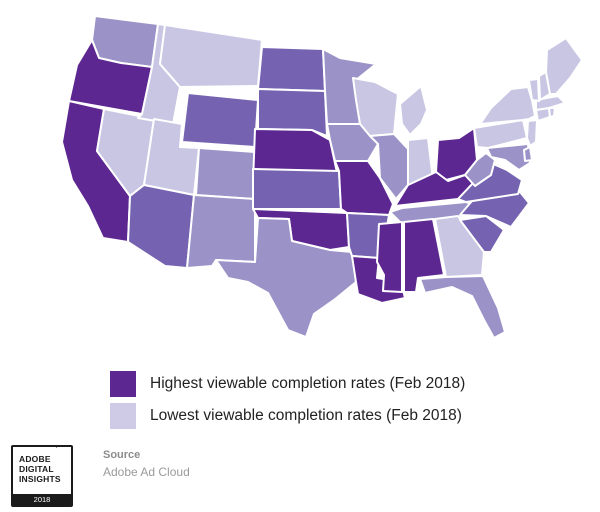  Describe the element at coordinates (42, 499) in the screenshot. I see `badge-year: 2018` at that location.